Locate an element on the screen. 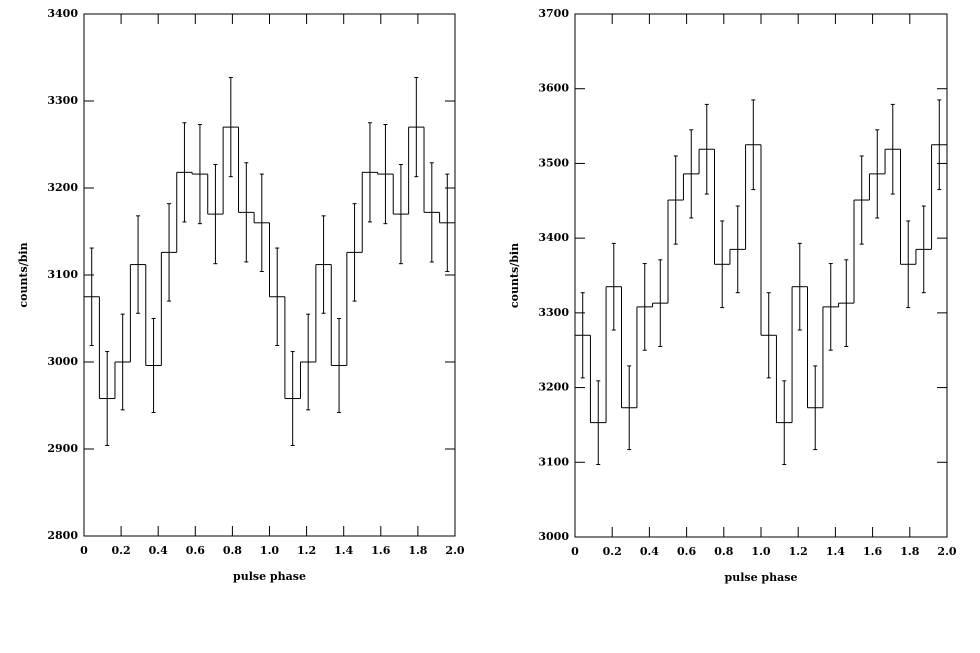 The image size is (980, 653). y-tick-label: 2900 is located at coordinates (62, 448).